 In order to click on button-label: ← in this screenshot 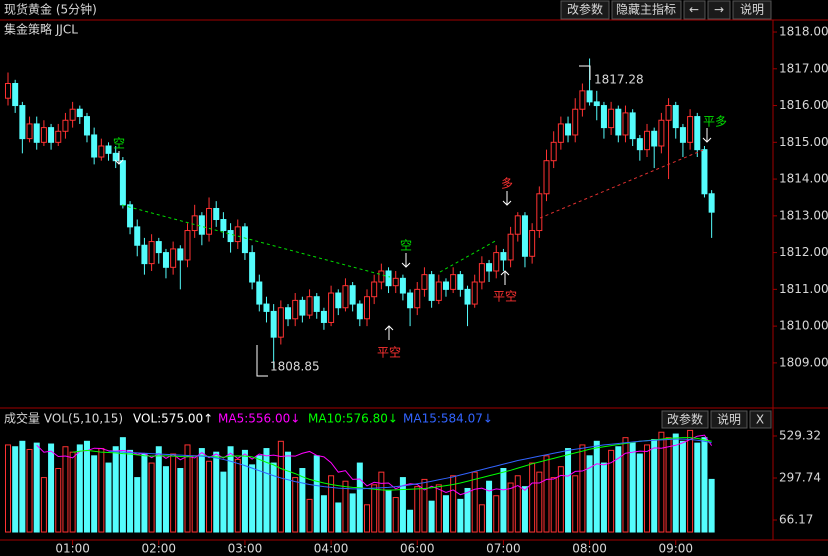, I will do `click(694, 10)`.